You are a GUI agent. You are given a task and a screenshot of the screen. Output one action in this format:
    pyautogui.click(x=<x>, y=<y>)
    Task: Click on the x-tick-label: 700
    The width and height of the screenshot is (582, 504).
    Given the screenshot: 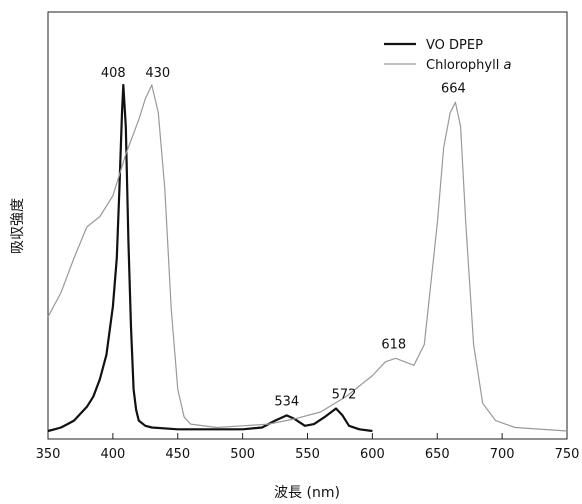 What is the action you would take?
    pyautogui.click(x=502, y=454)
    